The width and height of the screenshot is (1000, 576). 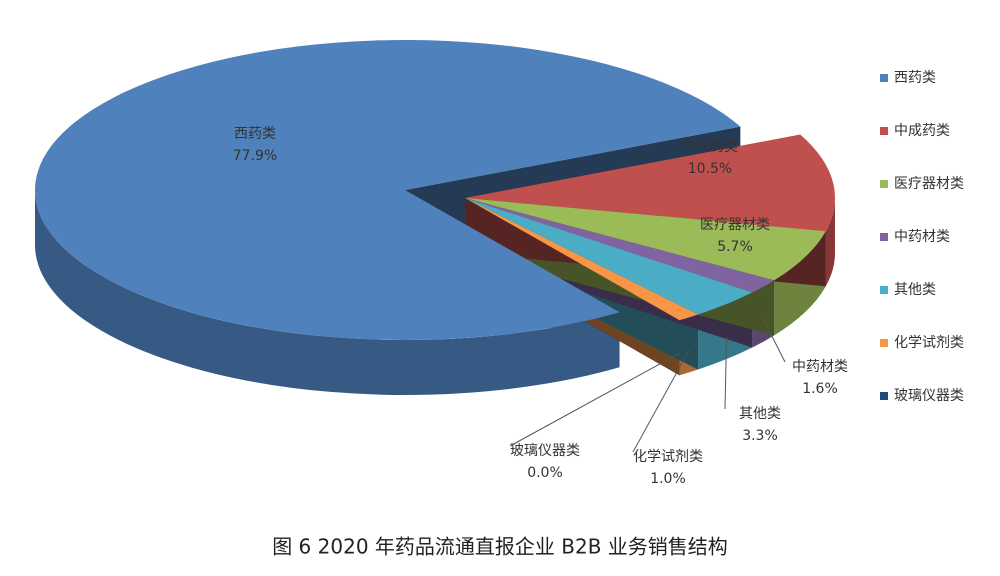 What do you see at coordinates (255, 156) in the screenshot?
I see `data-label-value: 77.9%` at bounding box center [255, 156].